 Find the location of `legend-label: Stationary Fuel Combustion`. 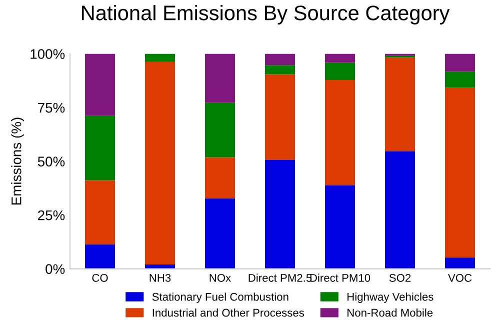

legend-label: Stationary Fuel Combustion is located at coordinates (220, 297).